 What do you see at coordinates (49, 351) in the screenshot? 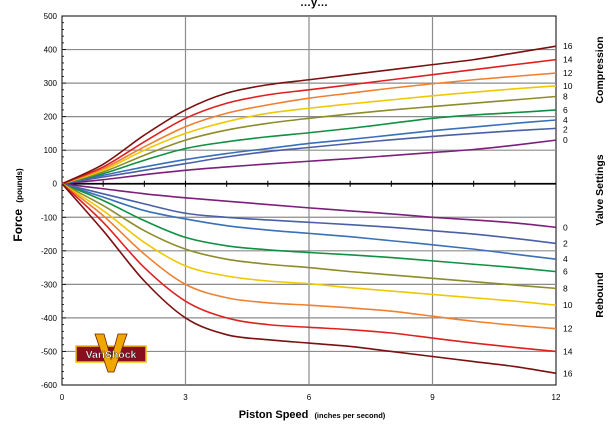
I see `y-tick-label: -500` at bounding box center [49, 351].